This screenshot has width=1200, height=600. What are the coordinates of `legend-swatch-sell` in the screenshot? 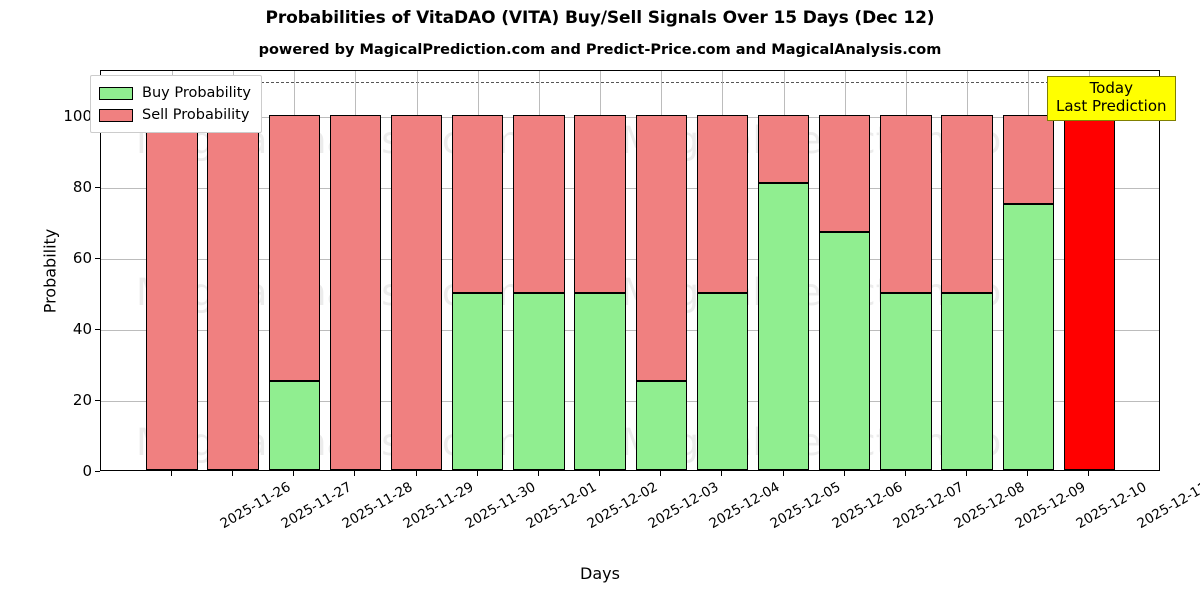 It's located at (116, 115).